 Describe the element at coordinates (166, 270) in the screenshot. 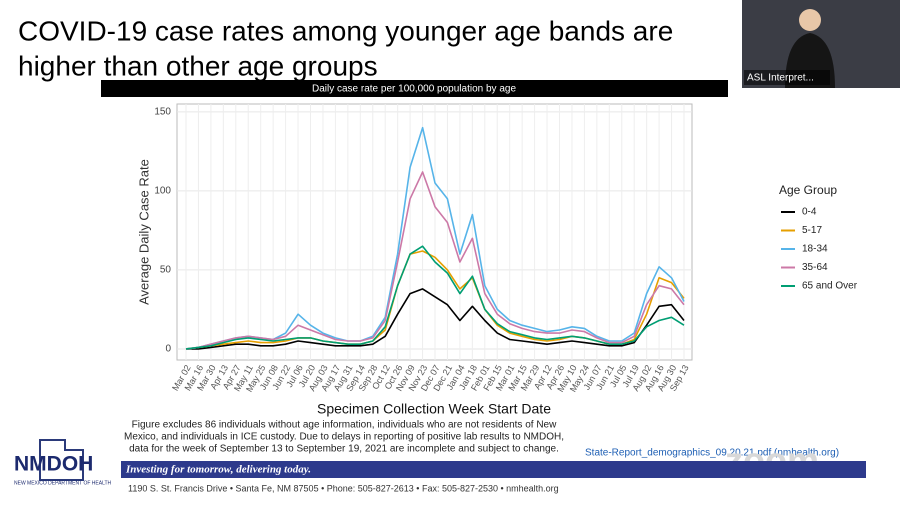

I see `y-tick-label: 50` at that location.